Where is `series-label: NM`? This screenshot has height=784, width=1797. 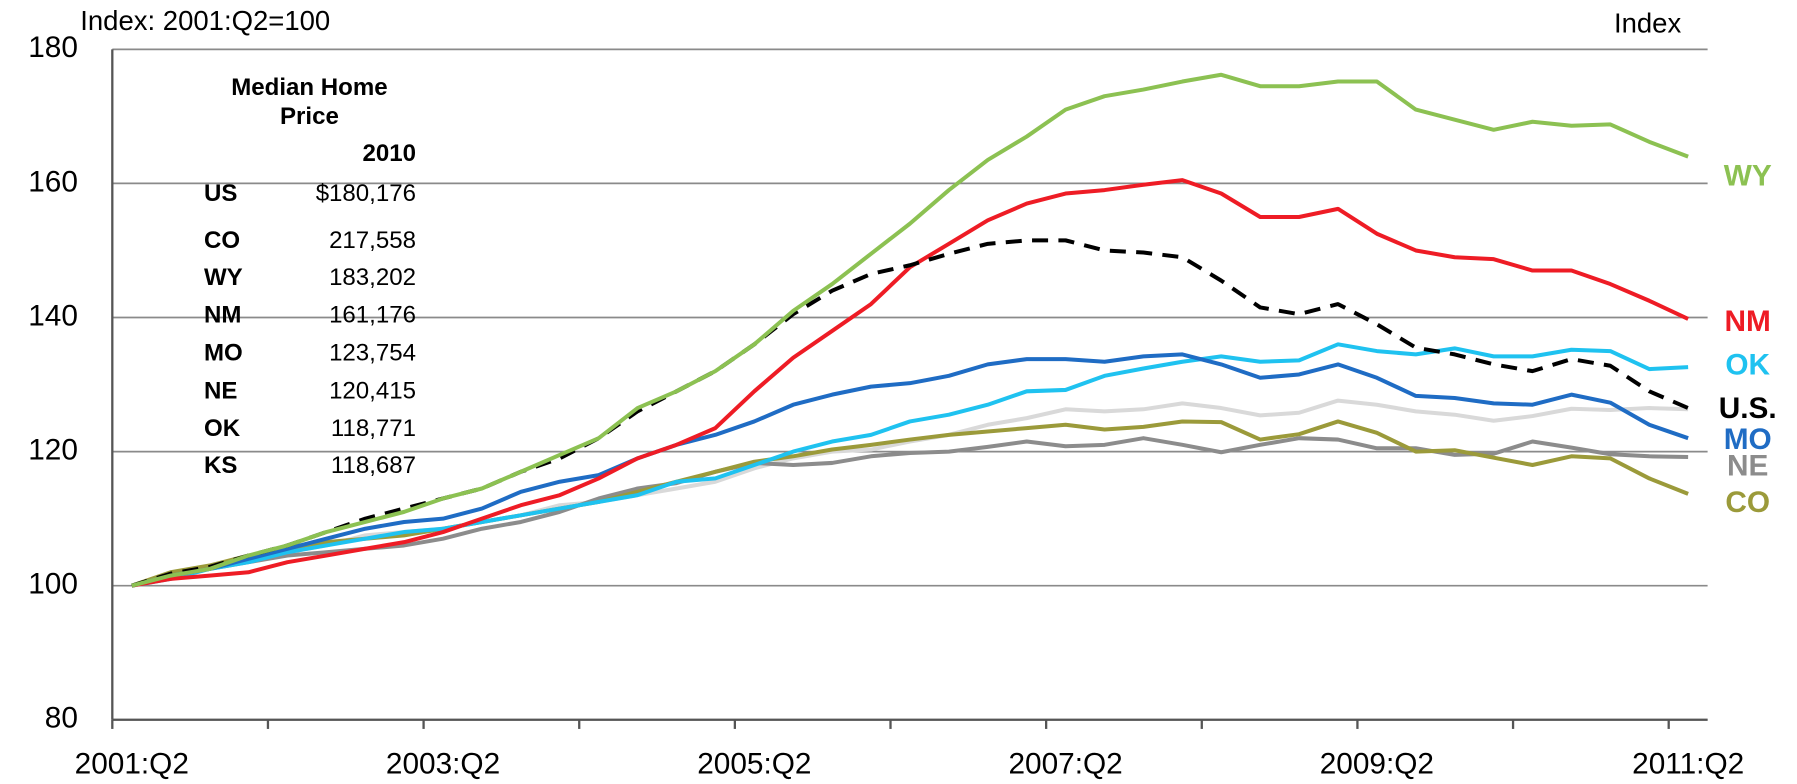 series-label: NM is located at coordinates (1748, 321).